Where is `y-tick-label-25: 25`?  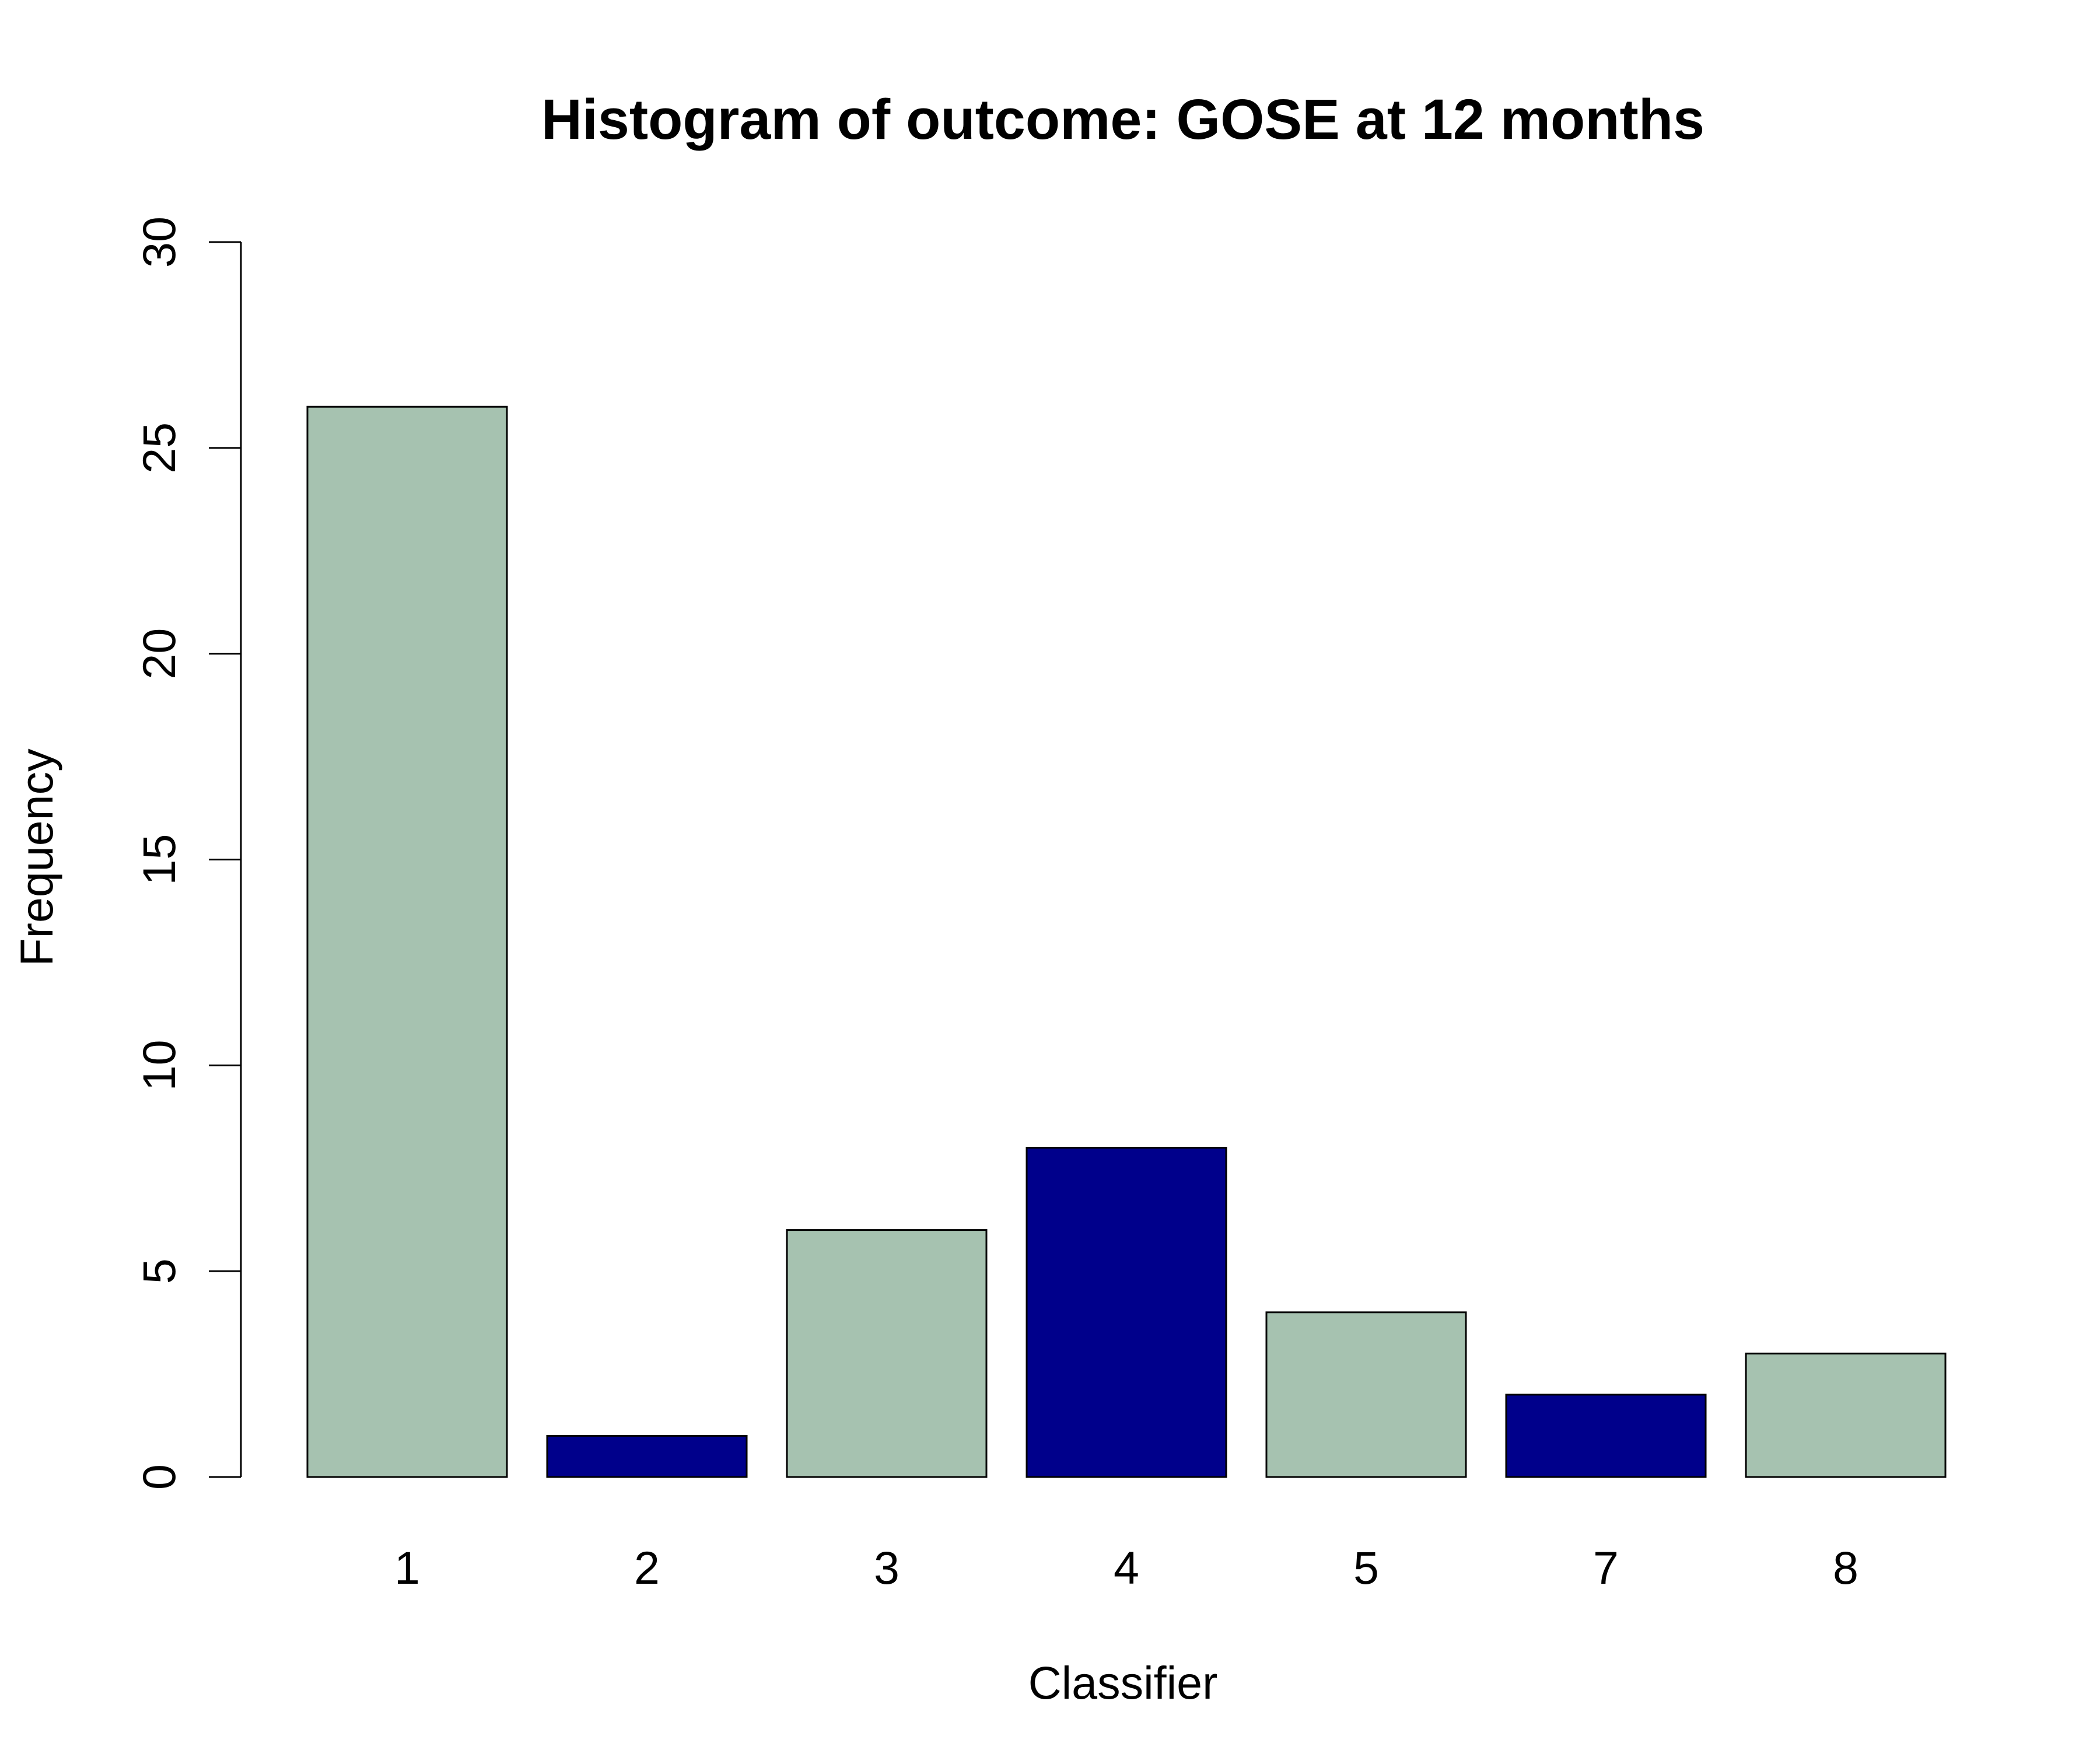
y-tick-label-25: 25 is located at coordinates (159, 448).